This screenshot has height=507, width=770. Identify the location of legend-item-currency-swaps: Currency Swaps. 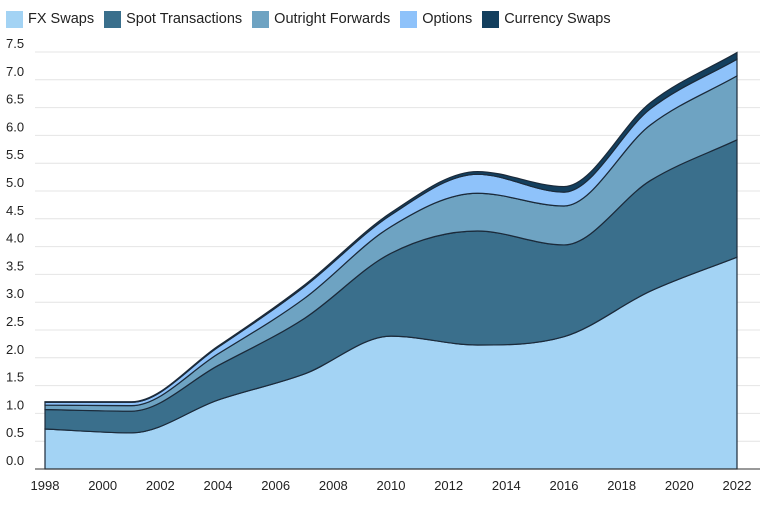
(546, 19).